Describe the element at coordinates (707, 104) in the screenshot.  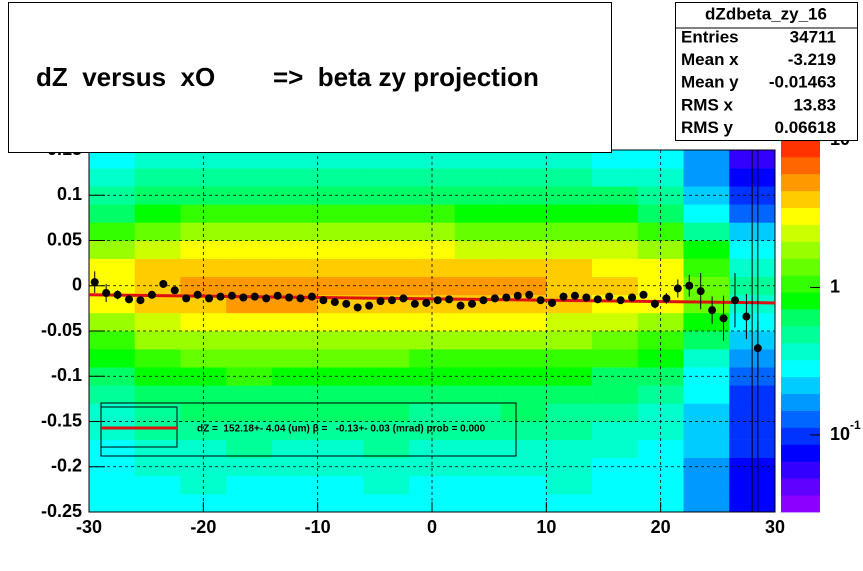
I see `stats-label: RMS x` at that location.